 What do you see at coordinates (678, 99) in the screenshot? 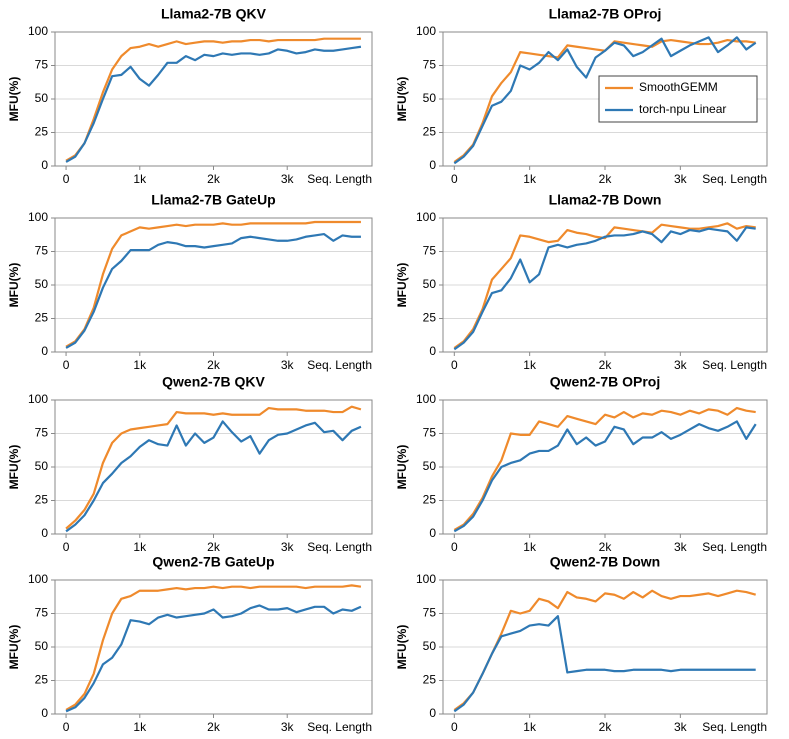
I see `legend-box` at bounding box center [678, 99].